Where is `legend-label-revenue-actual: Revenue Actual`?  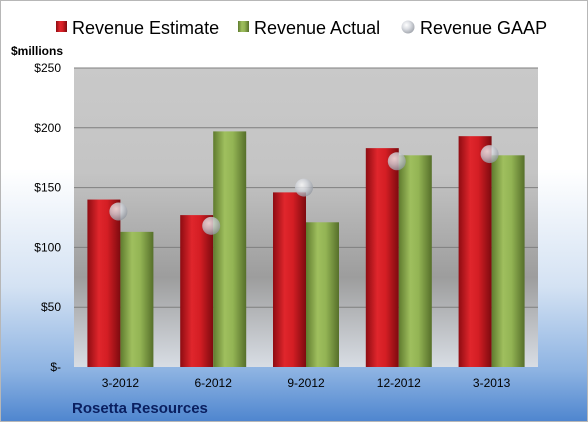
legend-label-revenue-actual: Revenue Actual is located at coordinates (317, 28).